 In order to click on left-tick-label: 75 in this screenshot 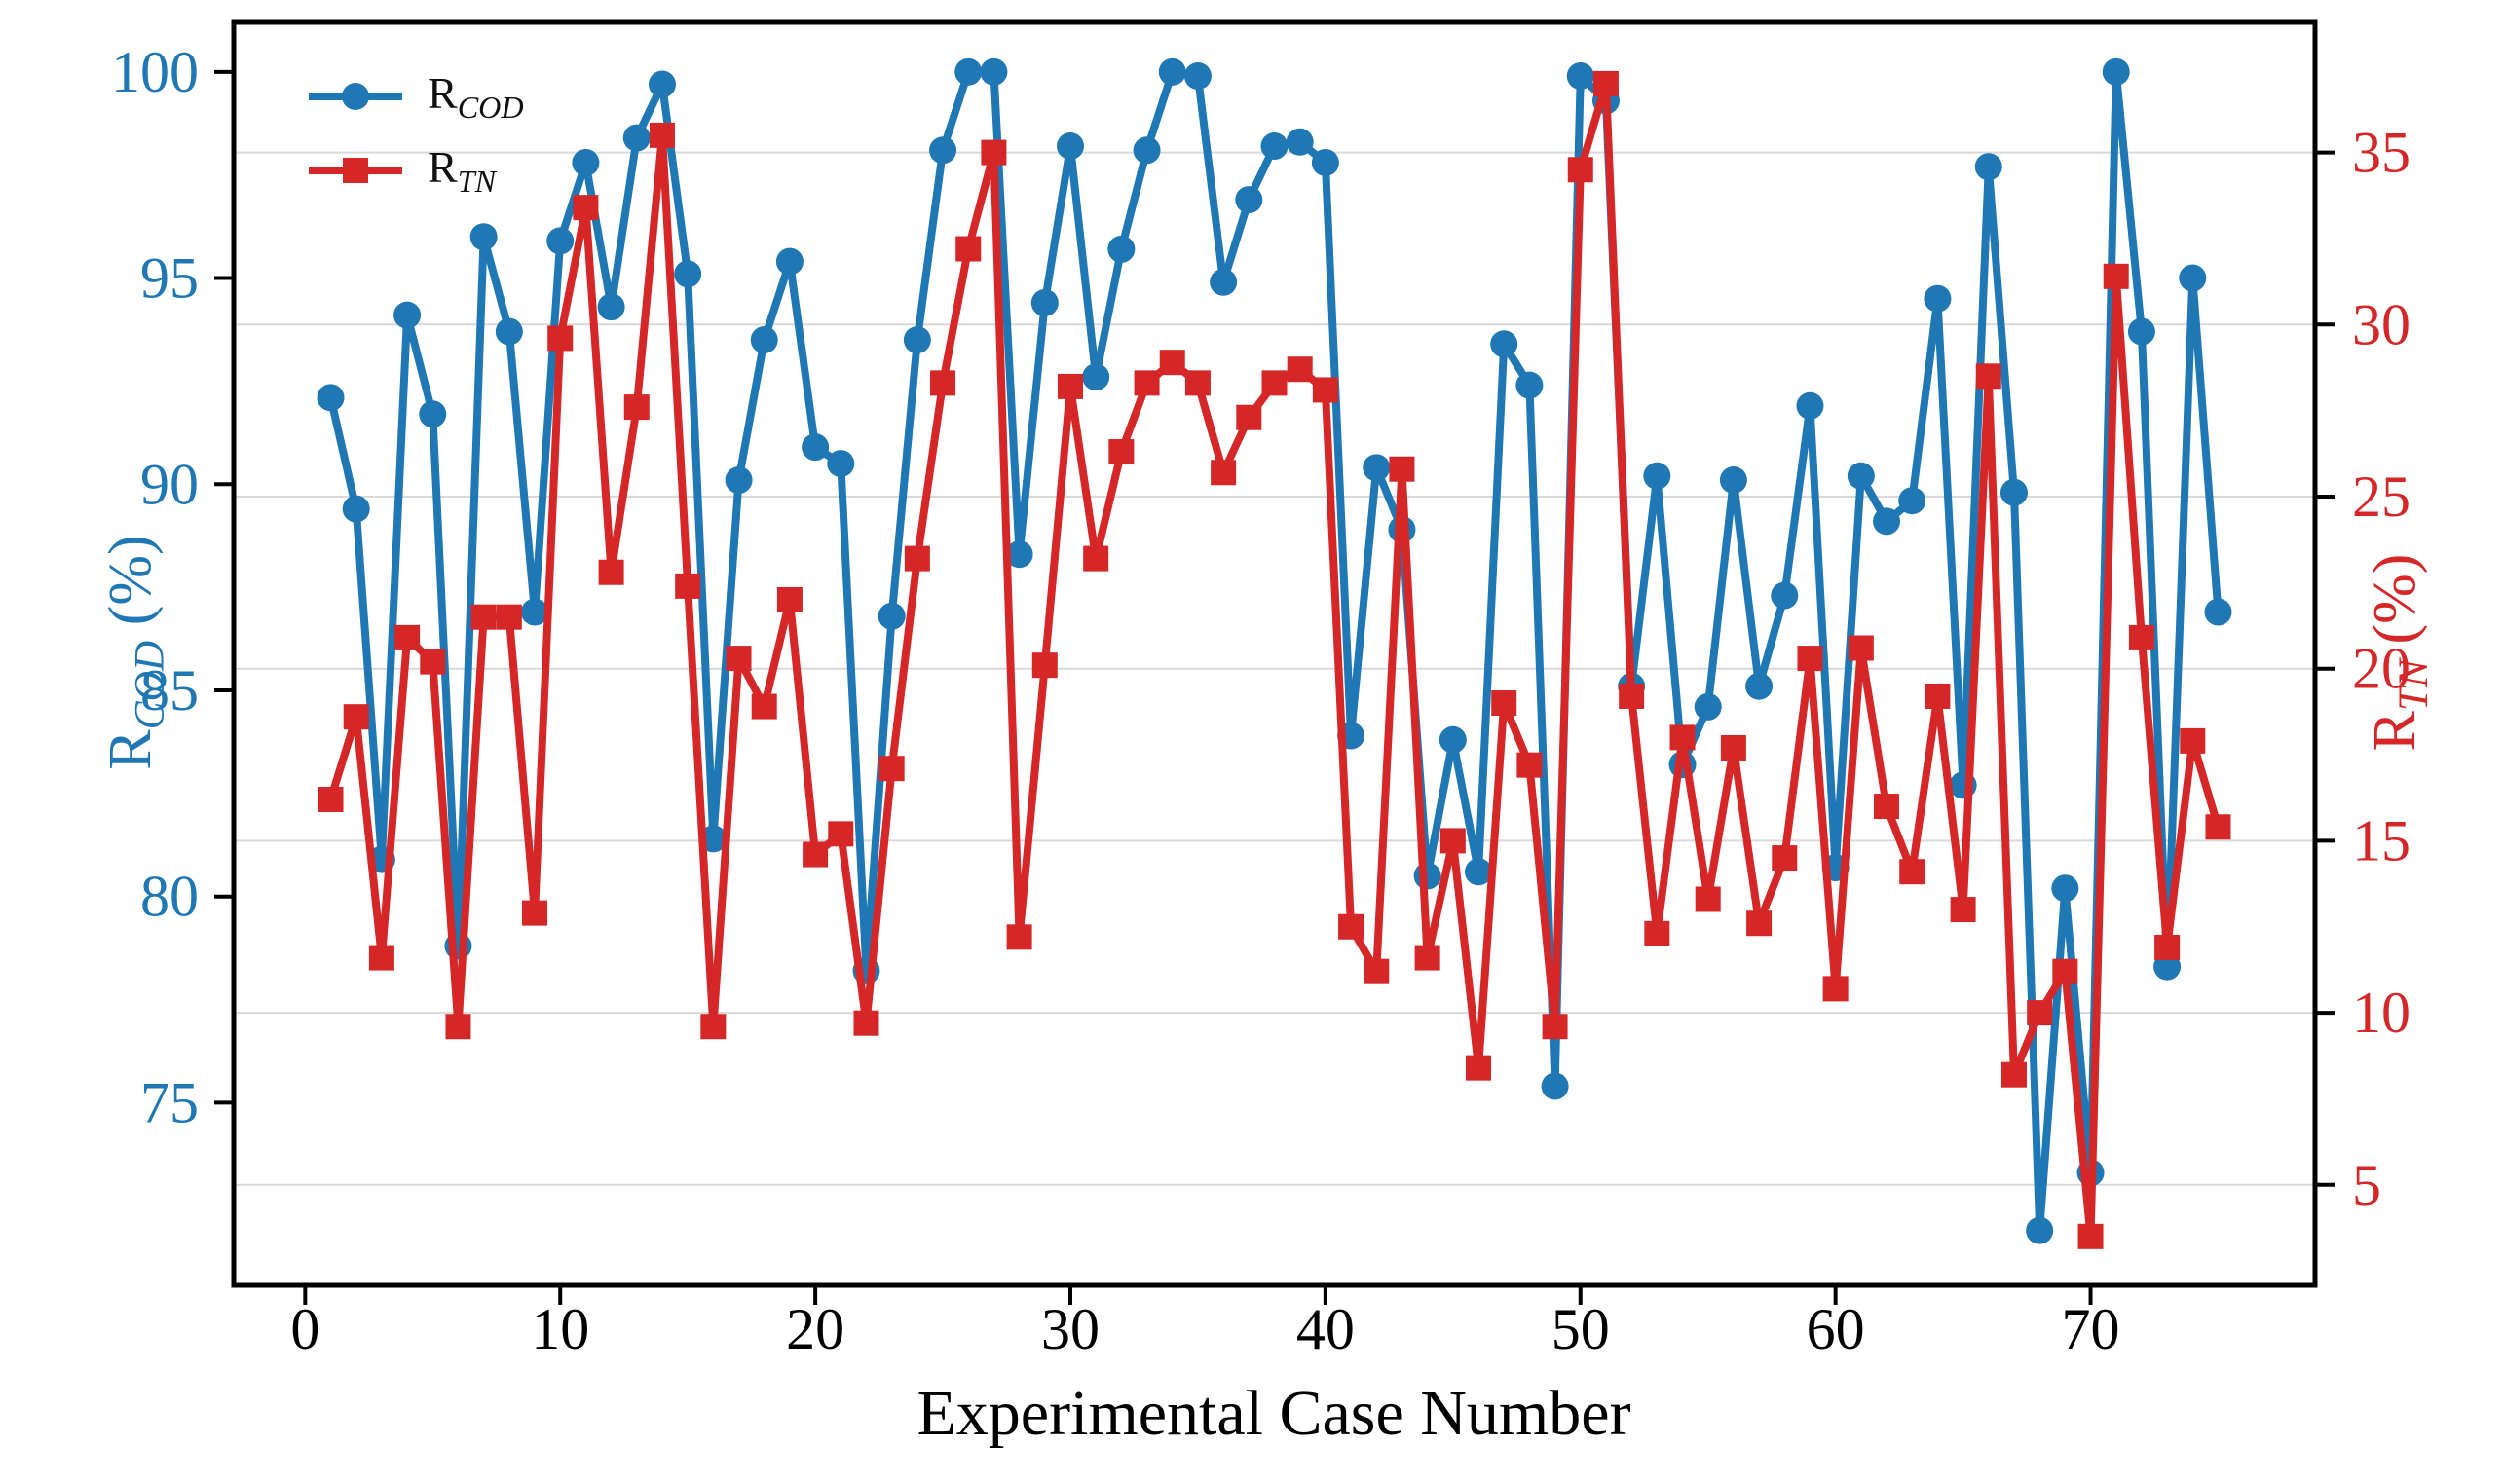, I will do `click(170, 1102)`.